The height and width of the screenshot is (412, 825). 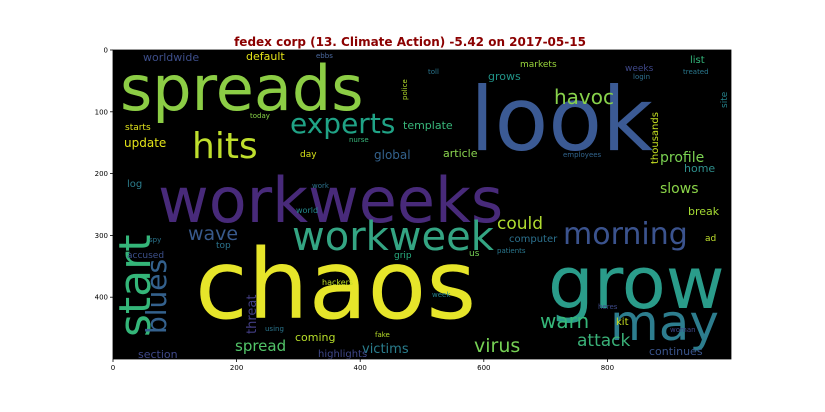 I want to click on word-experts: experts, so click(x=342, y=123).